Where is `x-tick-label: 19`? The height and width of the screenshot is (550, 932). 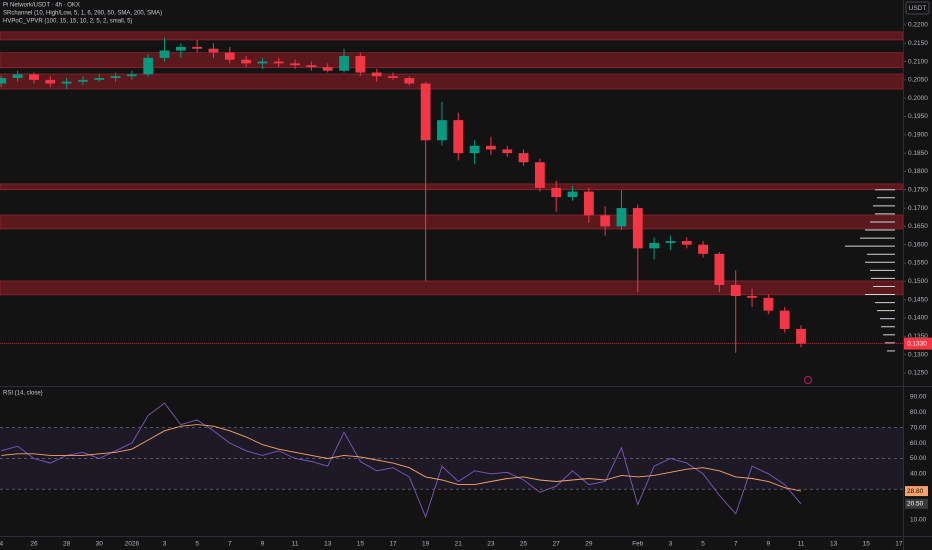
x-tick-label: 19 is located at coordinates (426, 544).